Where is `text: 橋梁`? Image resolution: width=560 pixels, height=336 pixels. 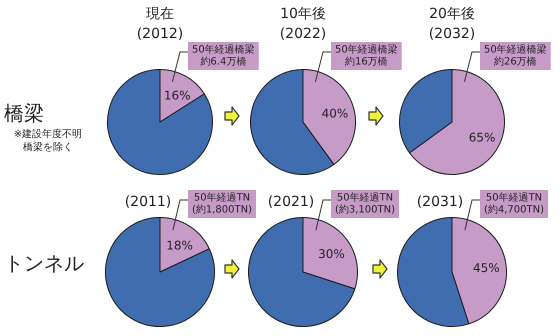
text: 橋梁 is located at coordinates (24, 113).